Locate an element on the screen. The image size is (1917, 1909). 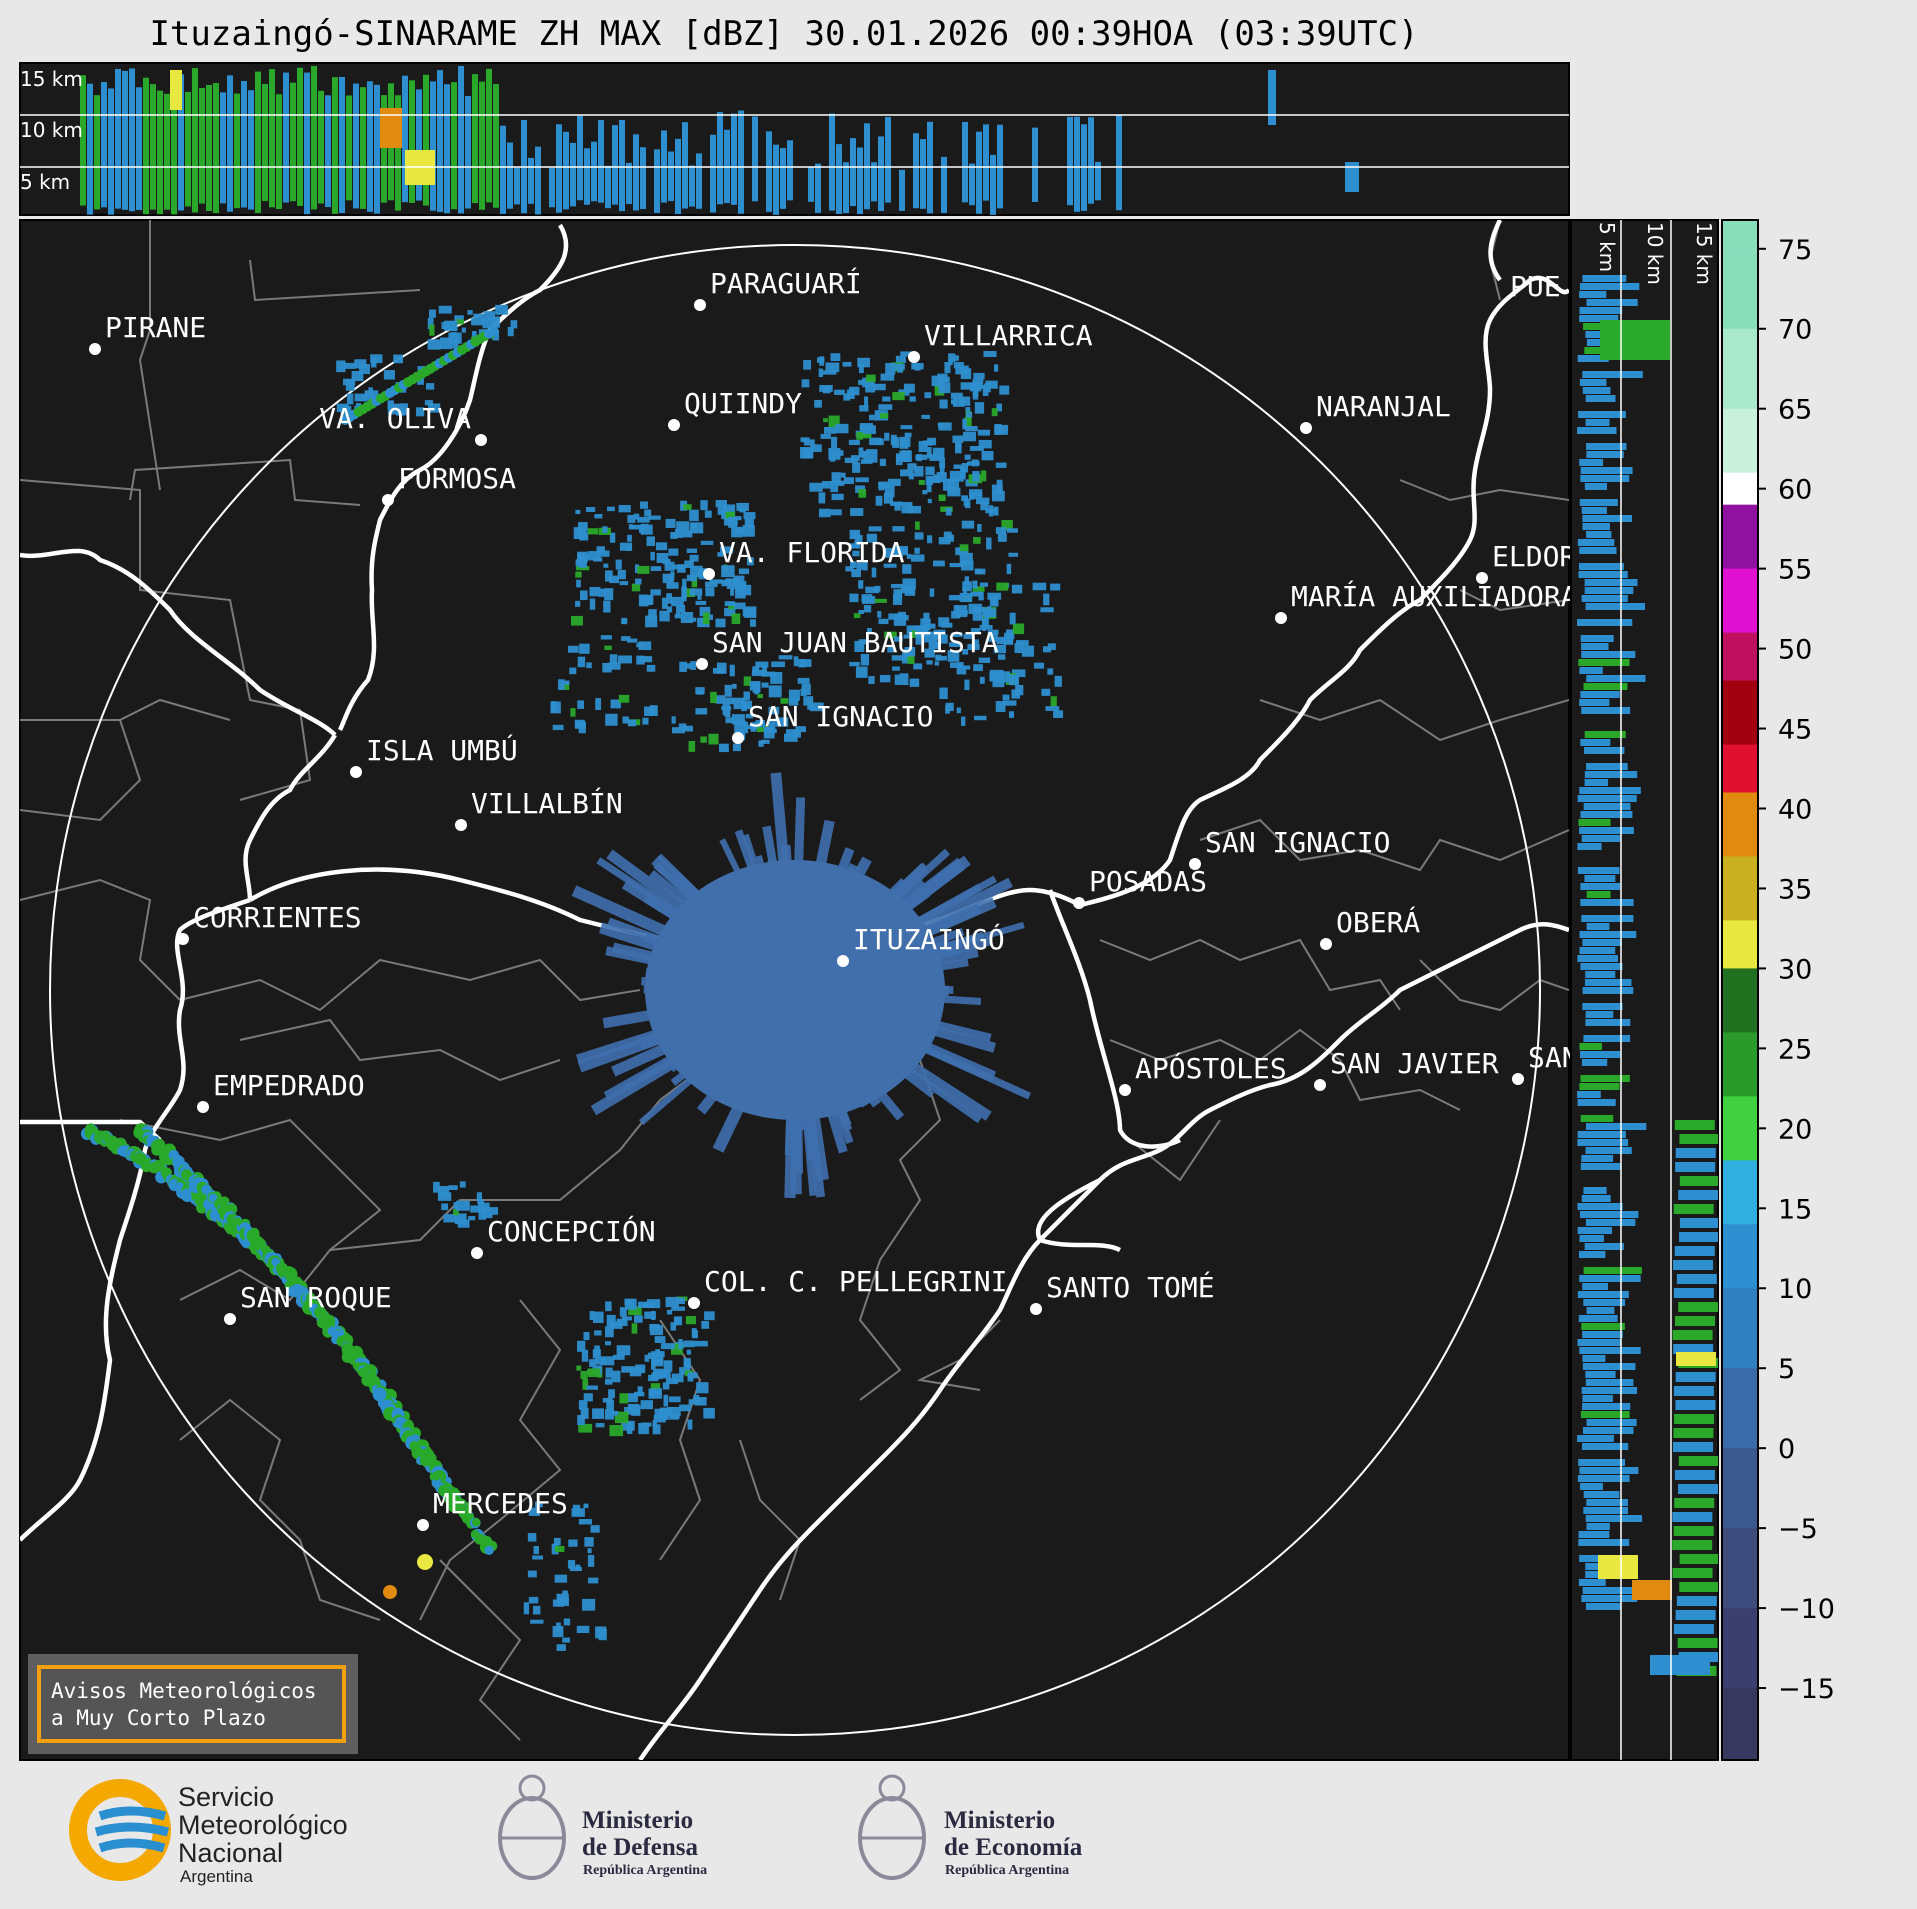
svg-text: EMPEDRADO is located at coordinates (289, 1085).